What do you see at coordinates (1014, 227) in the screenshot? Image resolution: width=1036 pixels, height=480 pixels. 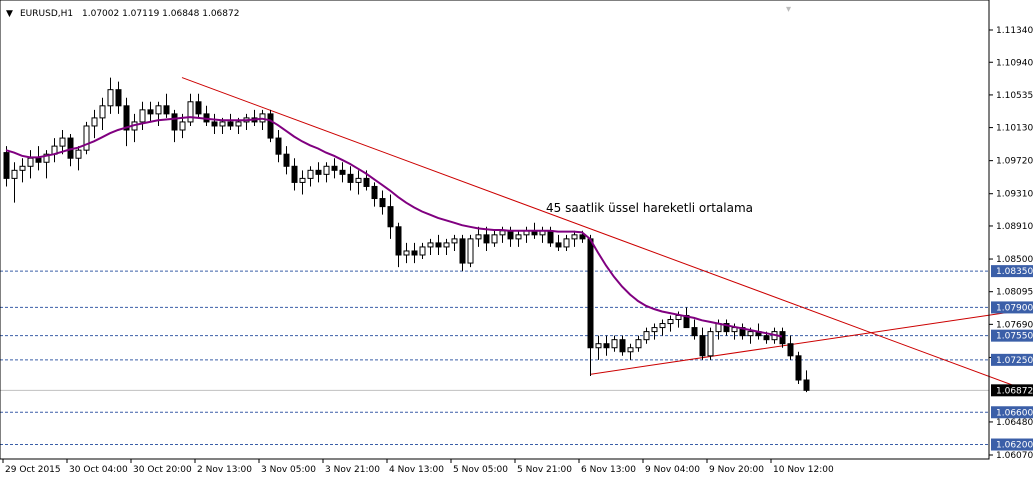 I see `y-tick-label-6: 1.08910` at bounding box center [1014, 227].